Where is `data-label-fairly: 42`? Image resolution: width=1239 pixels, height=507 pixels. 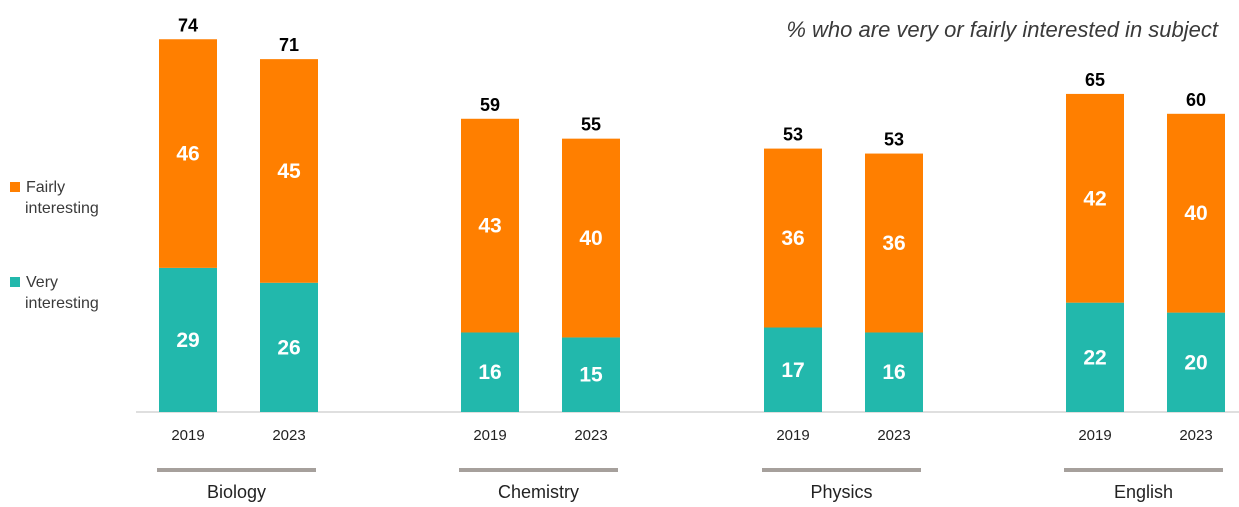 data-label-fairly: 42 is located at coordinates (1094, 198).